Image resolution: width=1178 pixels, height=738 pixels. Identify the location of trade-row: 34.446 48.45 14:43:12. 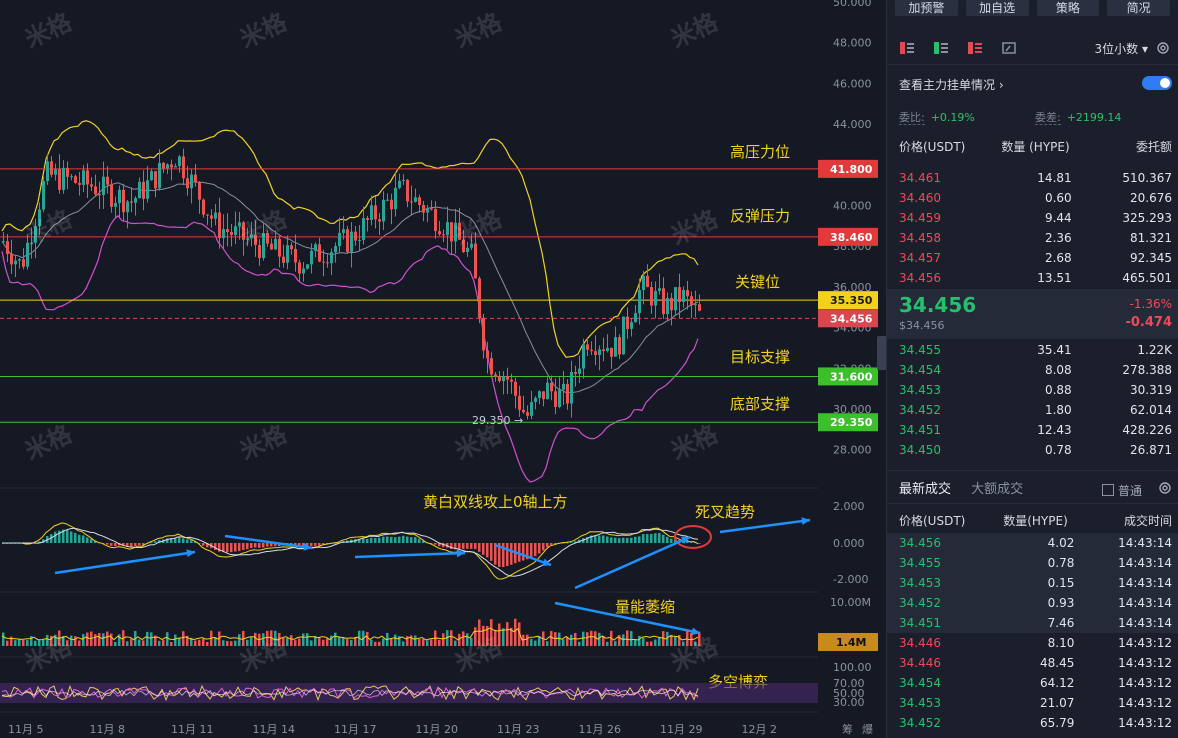
(1035, 663).